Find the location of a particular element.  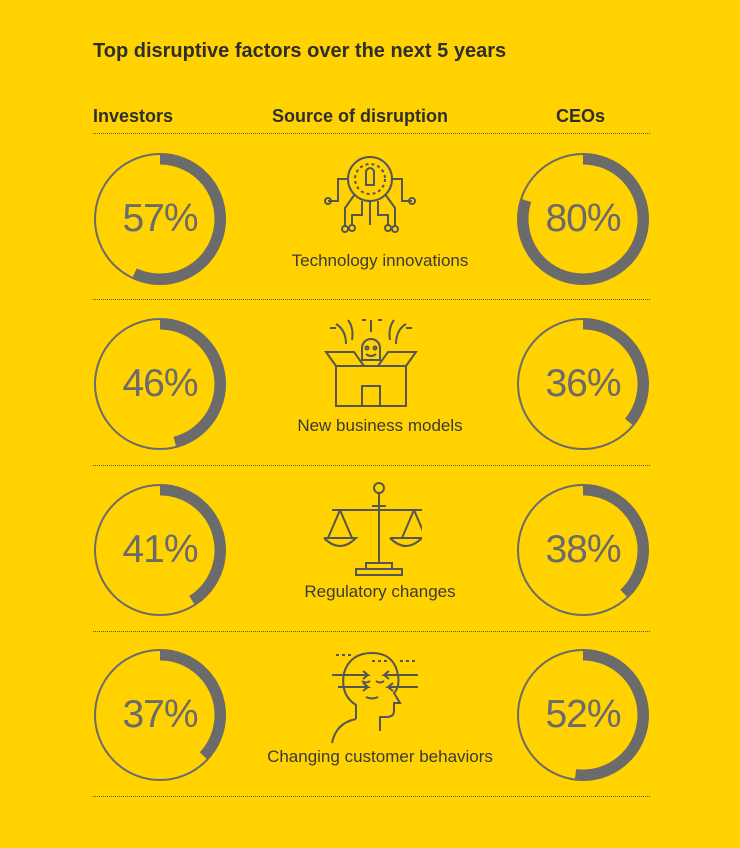

investors-percentage: 46% is located at coordinates (160, 383).